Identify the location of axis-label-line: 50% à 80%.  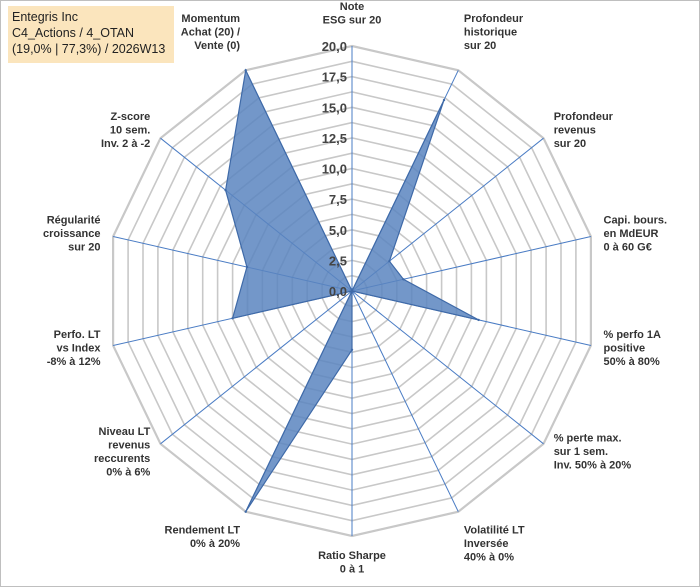
(632, 362).